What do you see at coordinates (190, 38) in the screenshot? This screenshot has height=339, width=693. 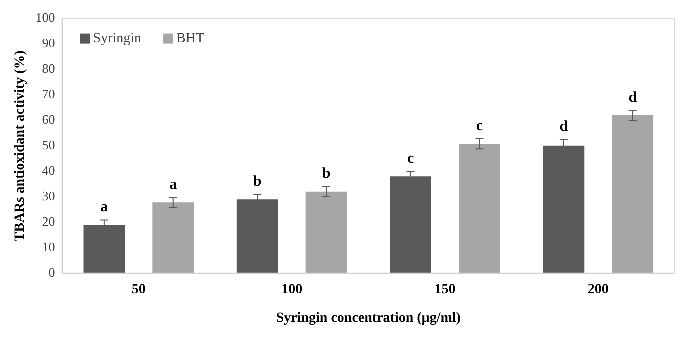 I see `legend-label: BHT` at bounding box center [190, 38].